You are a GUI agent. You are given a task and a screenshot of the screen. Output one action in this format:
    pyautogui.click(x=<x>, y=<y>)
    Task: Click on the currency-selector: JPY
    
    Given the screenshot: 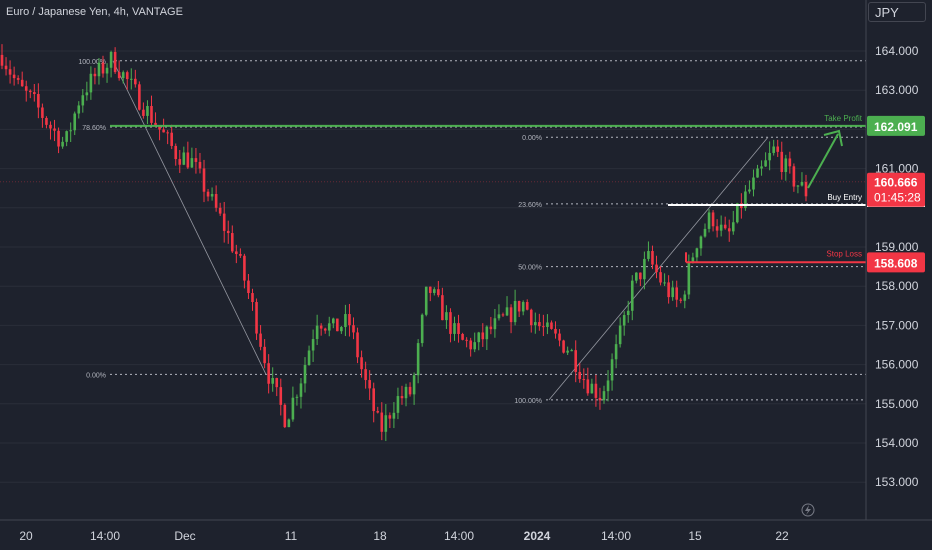 What is the action you would take?
    pyautogui.click(x=897, y=12)
    